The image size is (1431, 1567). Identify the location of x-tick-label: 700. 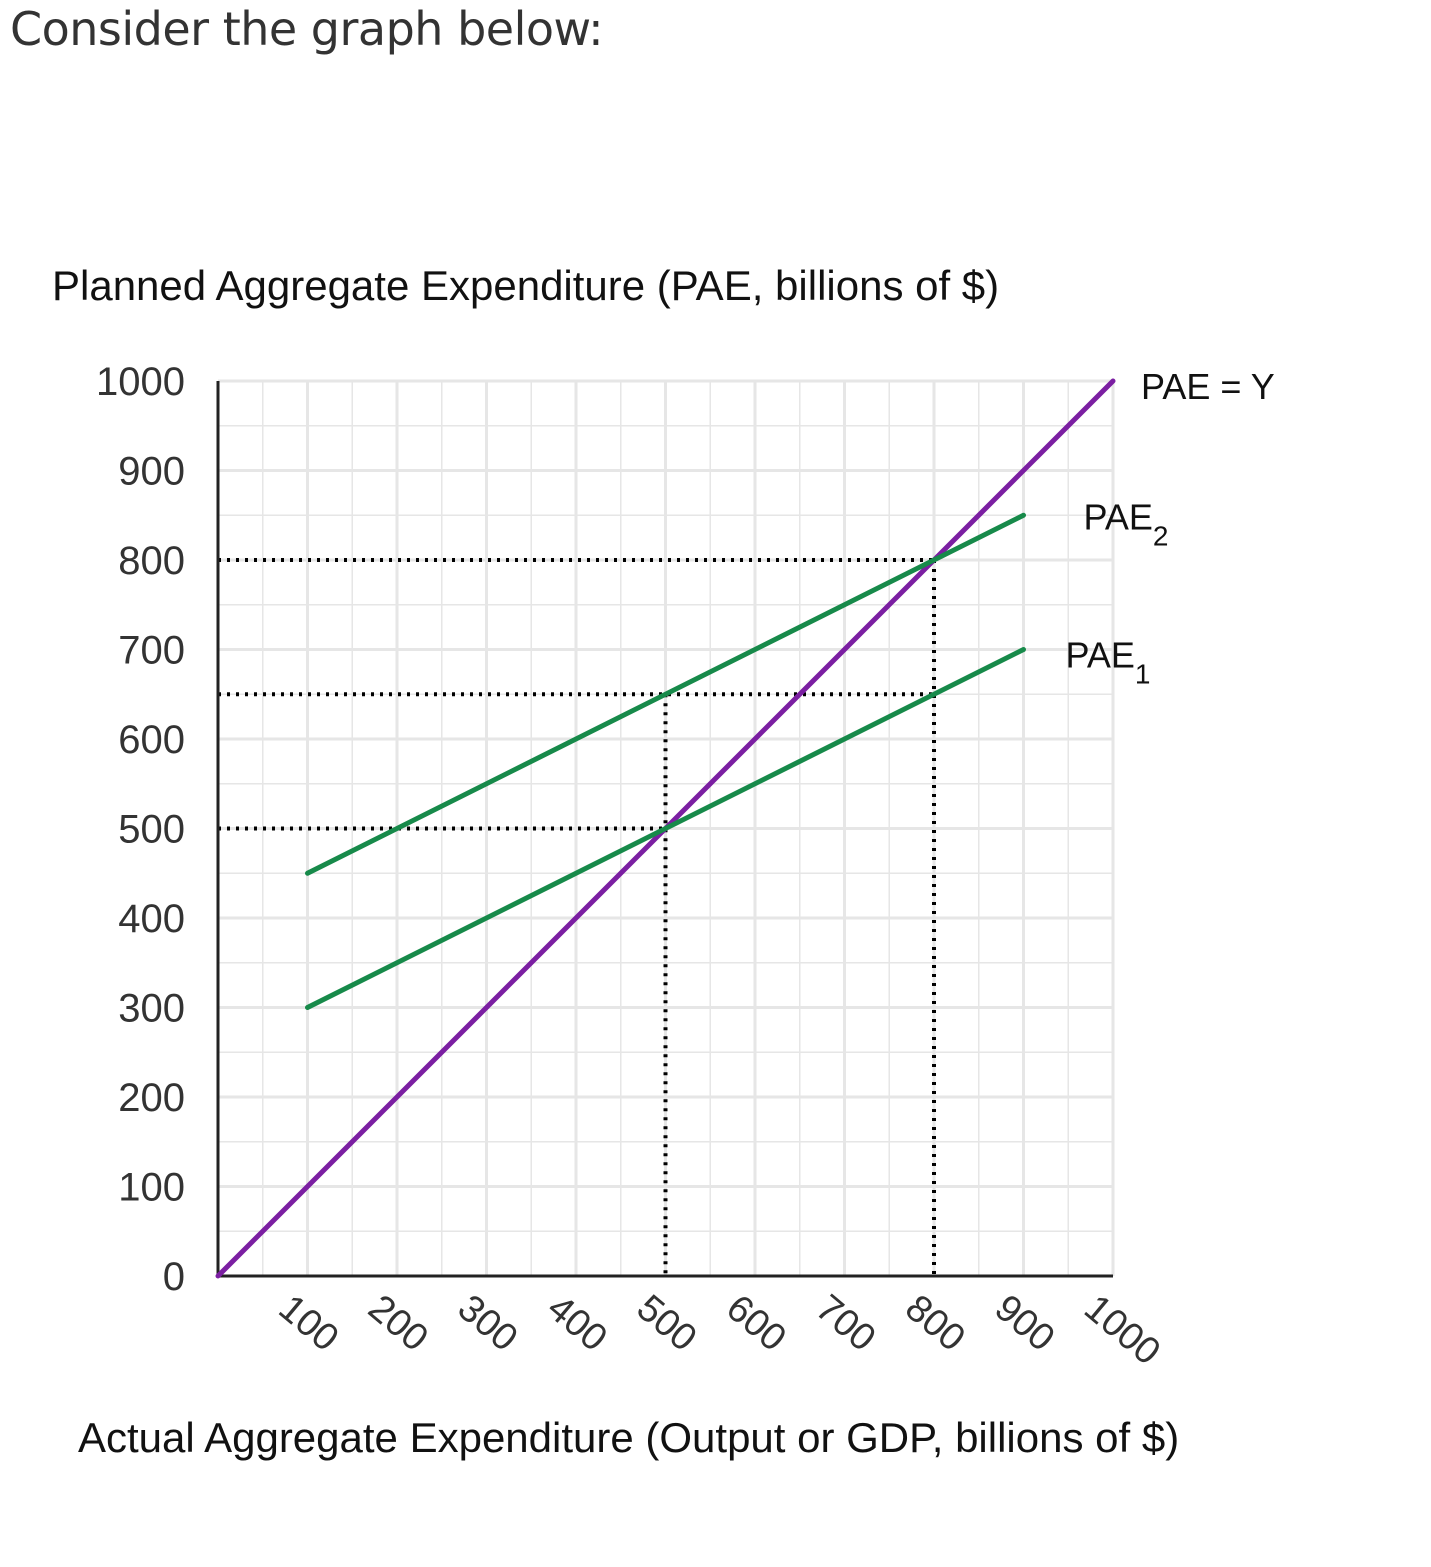
(846, 1323).